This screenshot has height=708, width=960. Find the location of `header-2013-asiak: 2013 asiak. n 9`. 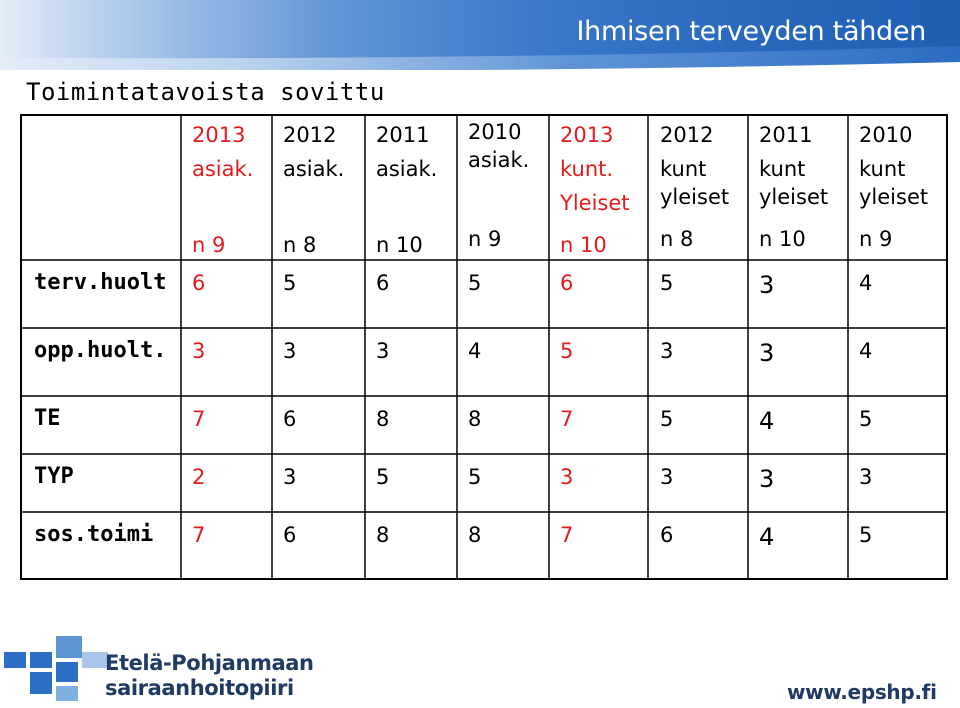

header-2013-asiak: 2013 asiak. n 9 is located at coordinates (223, 190).